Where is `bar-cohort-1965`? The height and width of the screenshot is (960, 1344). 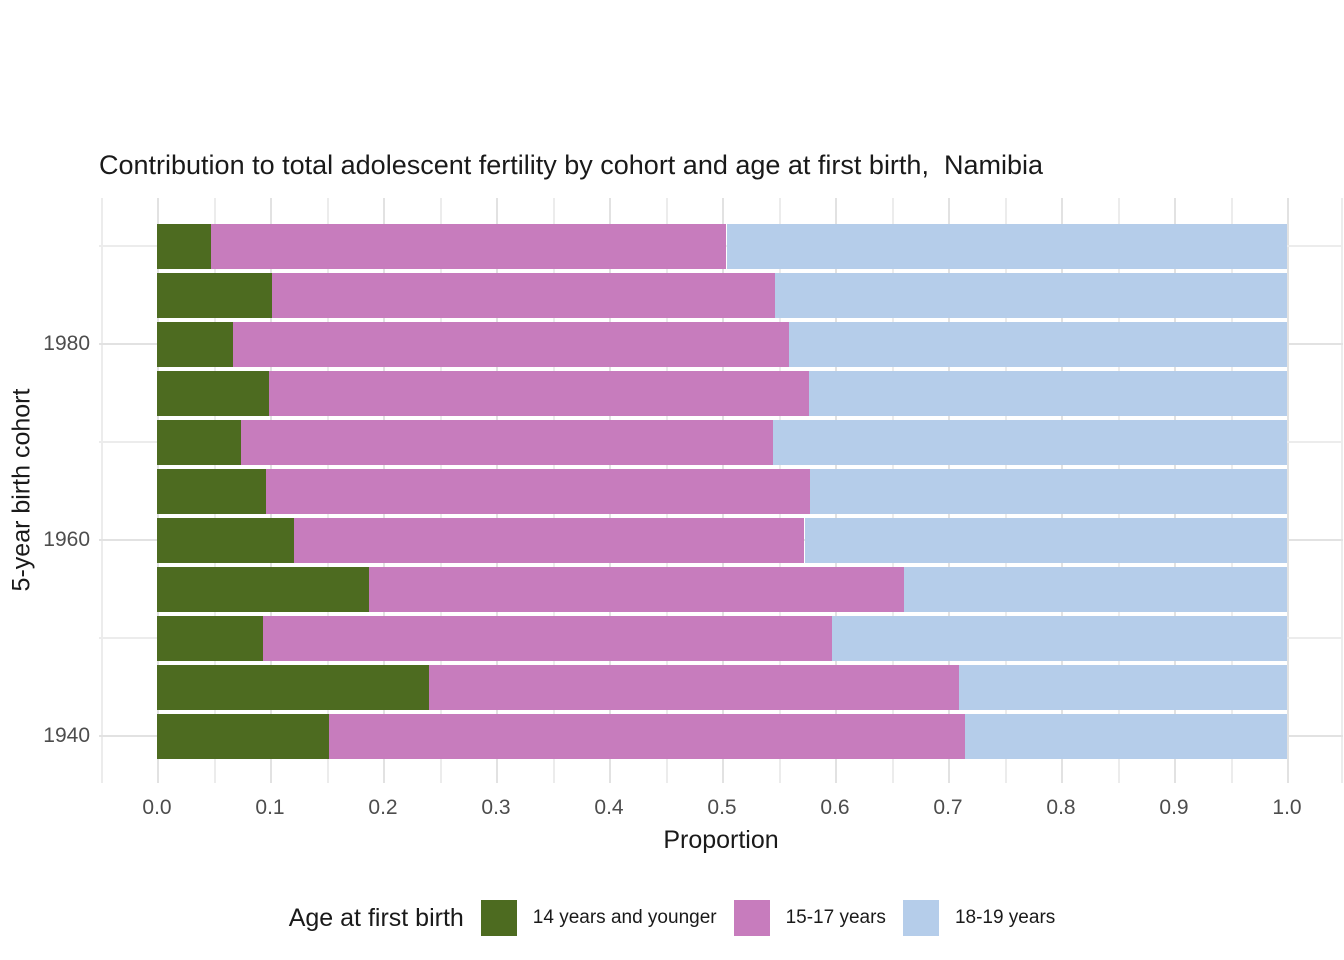 bar-cohort-1965 is located at coordinates (722, 491).